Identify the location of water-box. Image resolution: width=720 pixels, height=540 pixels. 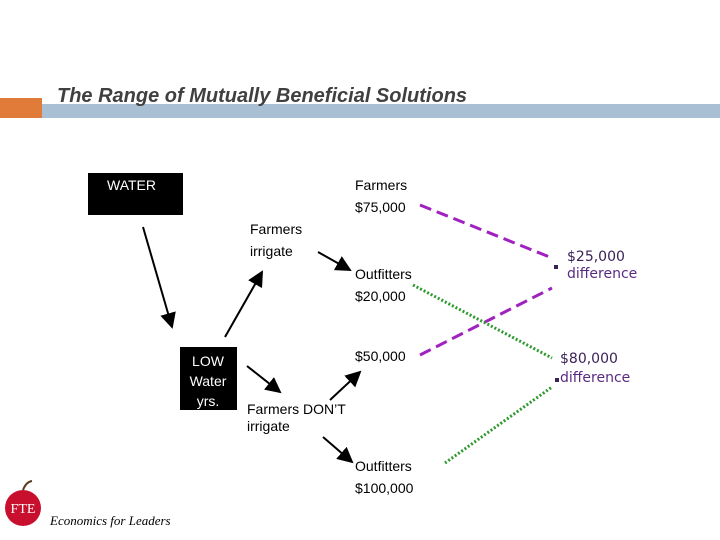
(135, 194).